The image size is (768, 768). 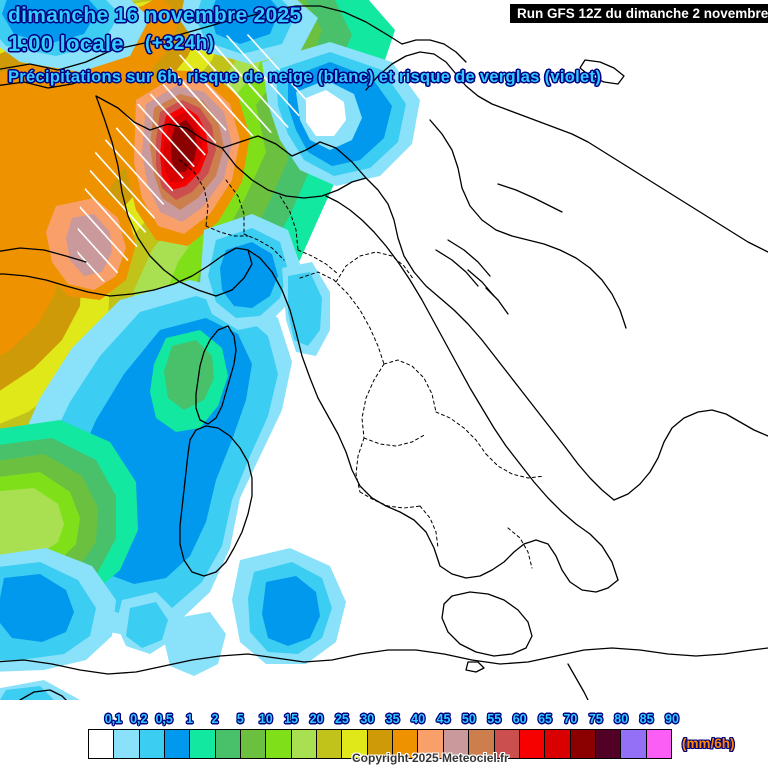 What do you see at coordinates (341, 719) in the screenshot?
I see `color-scale-tick-label: 25` at bounding box center [341, 719].